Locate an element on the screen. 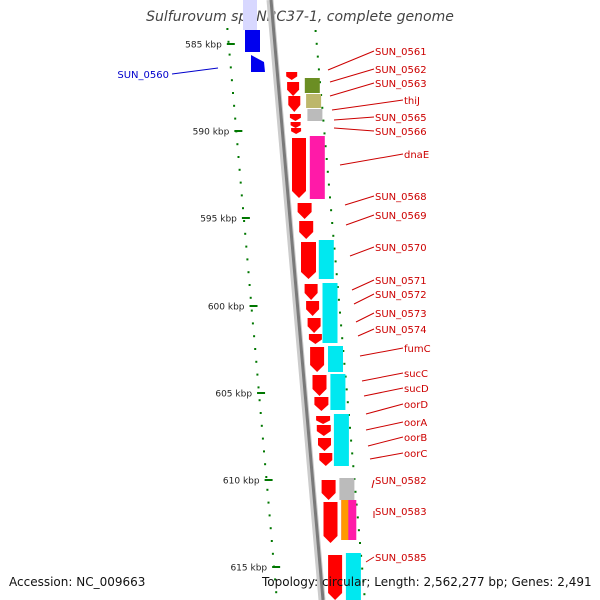 The height and width of the screenshot is (600, 600). gene-label-reverse: SUN_0573 is located at coordinates (401, 314).